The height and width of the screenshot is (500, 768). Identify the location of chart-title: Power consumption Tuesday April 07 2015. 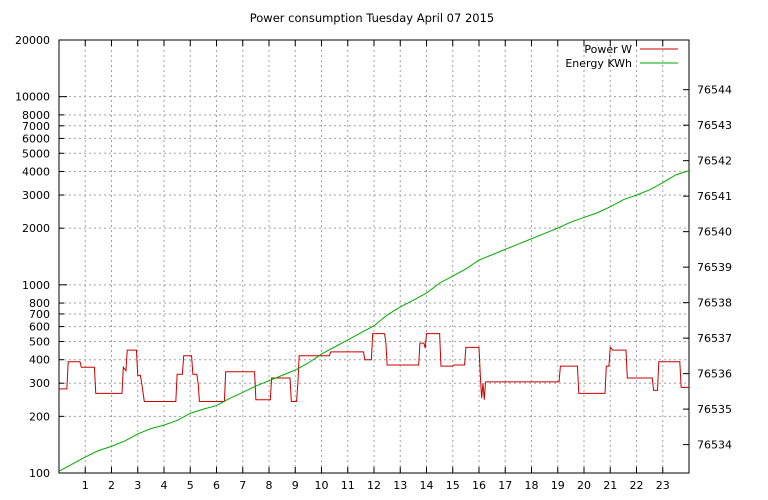
(372, 18).